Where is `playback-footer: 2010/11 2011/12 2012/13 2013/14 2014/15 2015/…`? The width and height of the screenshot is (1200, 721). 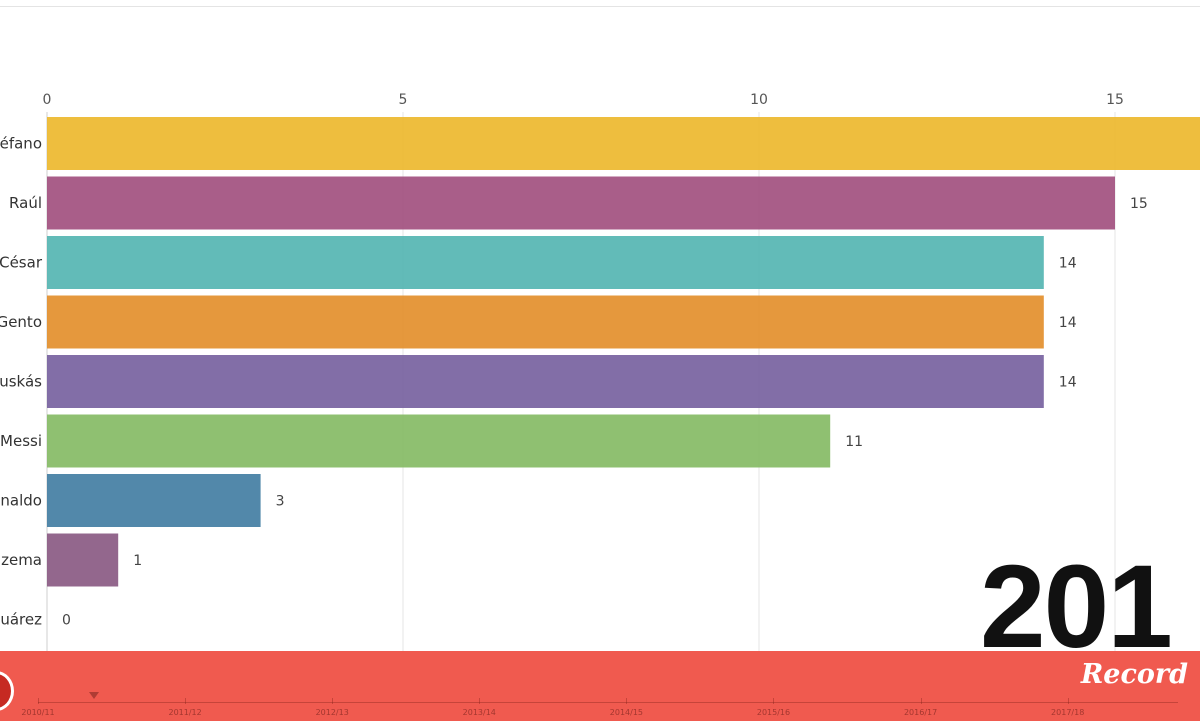
playback-footer: 2010/11 2011/12 2012/13 2013/14 2014/15 2015/… is located at coordinates (600, 686).